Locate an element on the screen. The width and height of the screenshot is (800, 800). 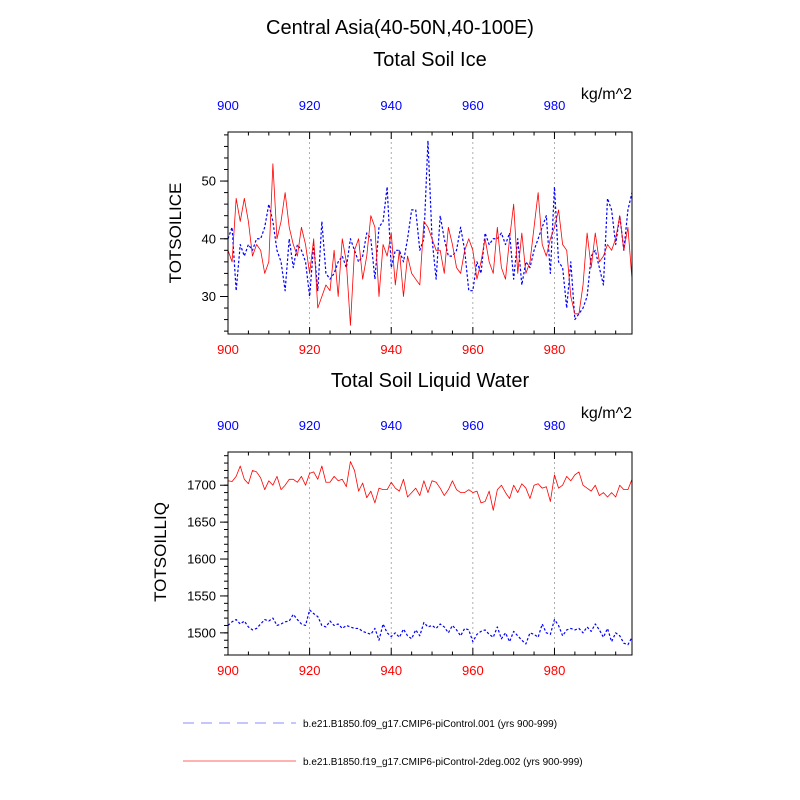
y-tick-label: 50 is located at coordinates (209, 181).